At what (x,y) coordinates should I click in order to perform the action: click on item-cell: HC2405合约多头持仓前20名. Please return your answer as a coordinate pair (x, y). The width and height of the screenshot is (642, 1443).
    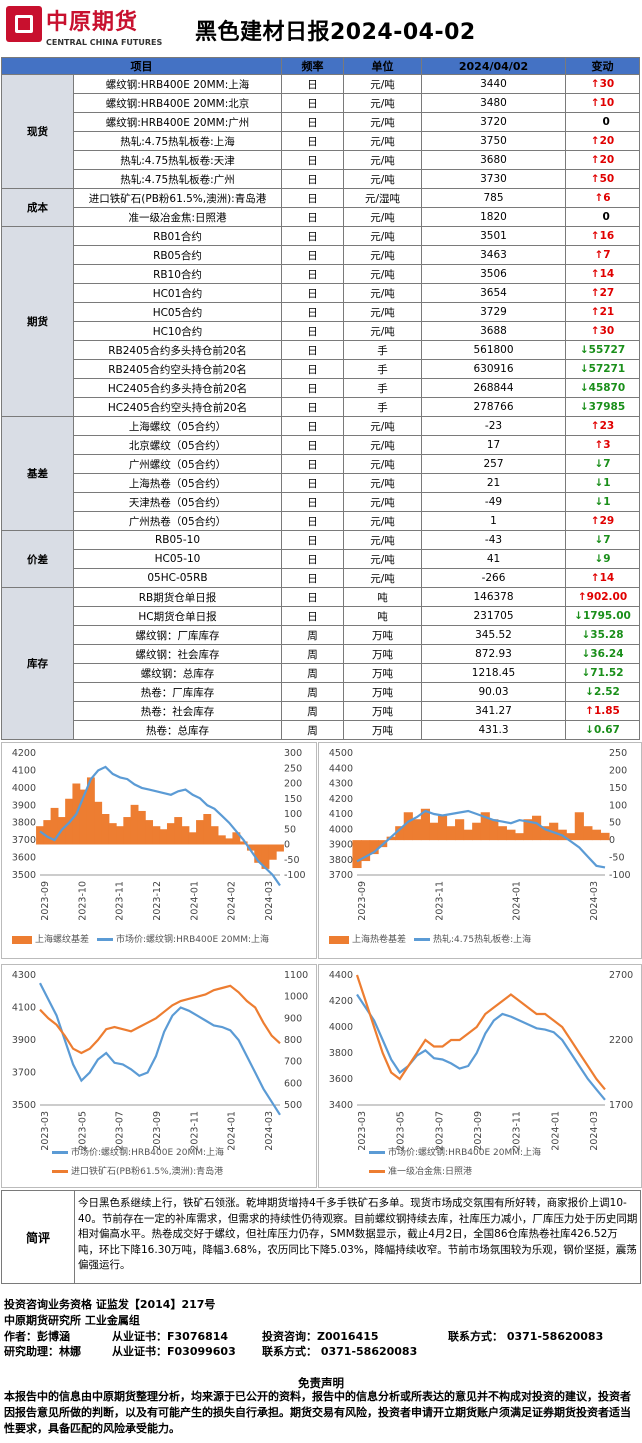
    Looking at the image, I should click on (177, 388).